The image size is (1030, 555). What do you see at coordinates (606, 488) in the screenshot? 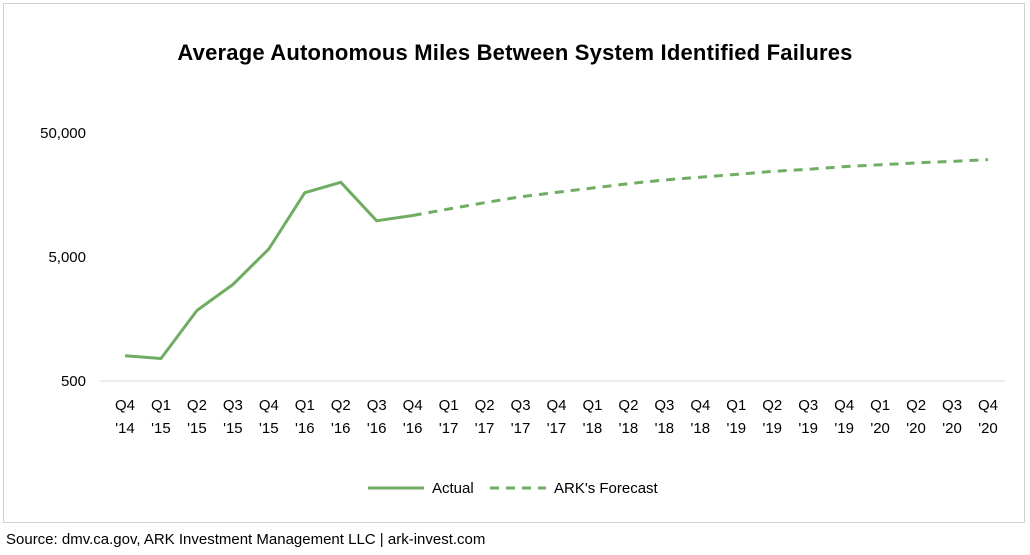
I see `legend-label: ARK's Forecast` at bounding box center [606, 488].